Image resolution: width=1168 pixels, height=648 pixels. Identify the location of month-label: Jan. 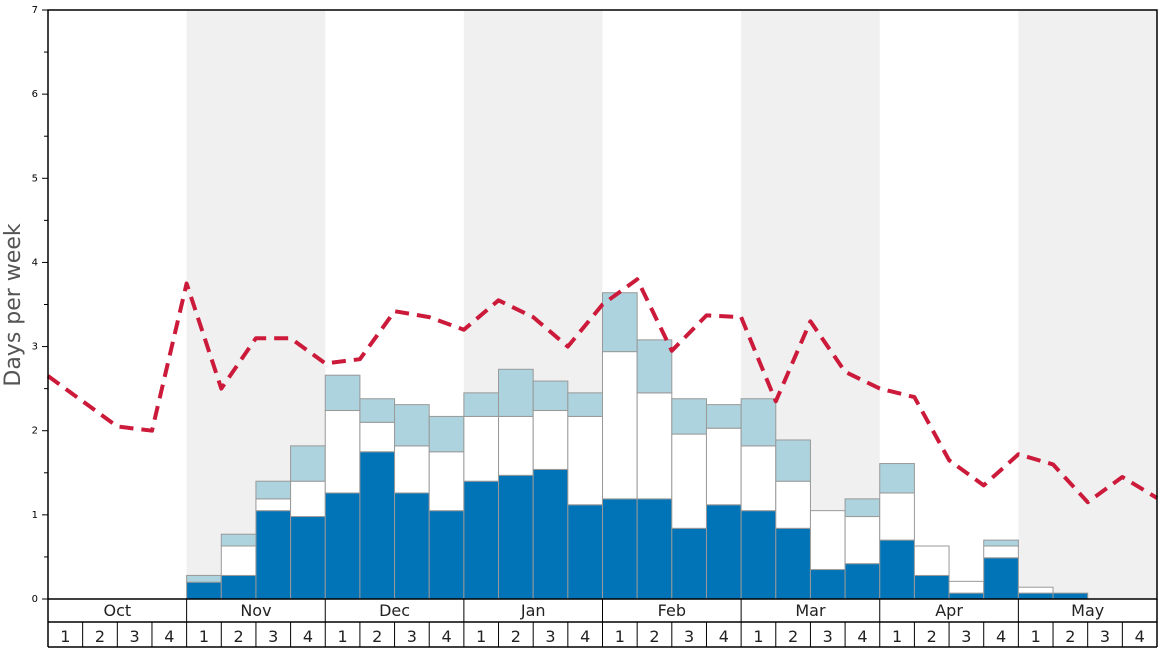
(533, 610).